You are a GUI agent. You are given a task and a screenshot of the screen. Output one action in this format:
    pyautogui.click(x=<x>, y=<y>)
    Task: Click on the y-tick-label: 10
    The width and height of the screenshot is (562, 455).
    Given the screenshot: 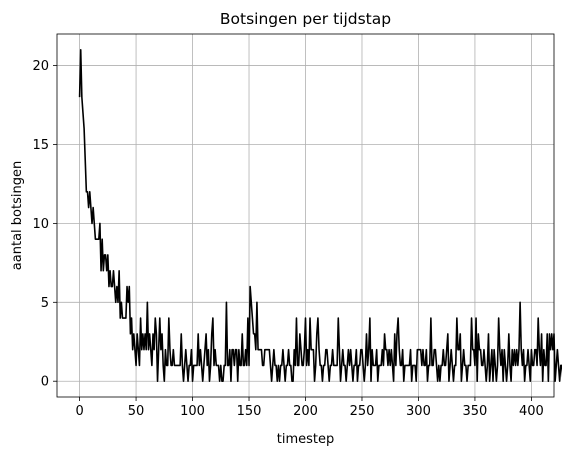 What is the action you would take?
    pyautogui.click(x=40, y=224)
    